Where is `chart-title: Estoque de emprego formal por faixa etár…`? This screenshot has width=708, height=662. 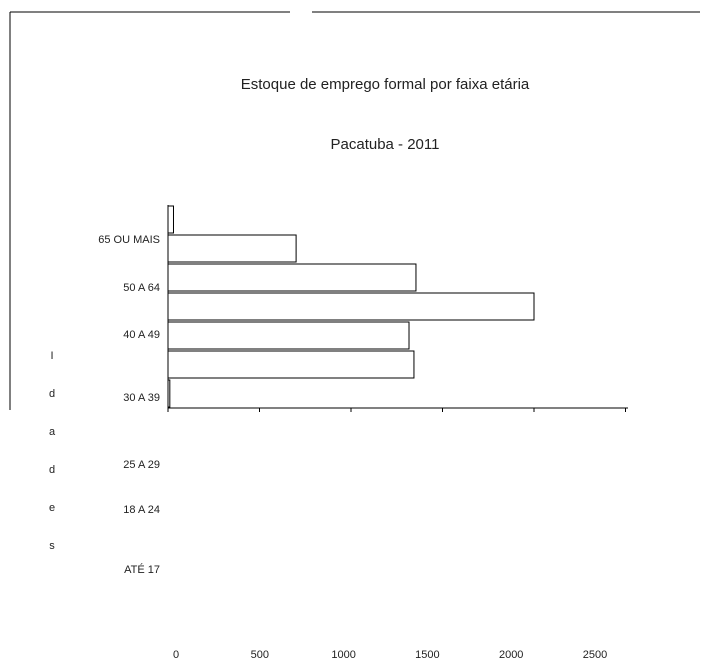
chart-title: Estoque de emprego formal por faixa etár… is located at coordinates (385, 84).